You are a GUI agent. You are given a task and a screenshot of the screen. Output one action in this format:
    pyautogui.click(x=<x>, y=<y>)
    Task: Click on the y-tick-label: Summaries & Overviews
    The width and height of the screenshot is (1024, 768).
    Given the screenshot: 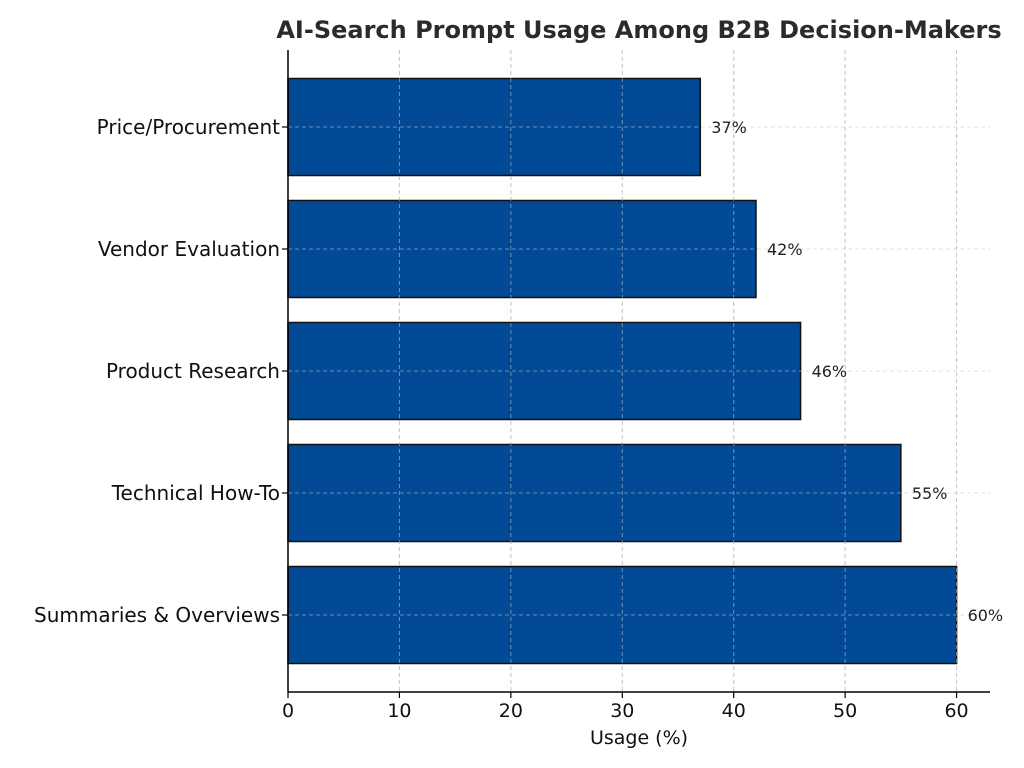 What is the action you would take?
    pyautogui.click(x=157, y=615)
    